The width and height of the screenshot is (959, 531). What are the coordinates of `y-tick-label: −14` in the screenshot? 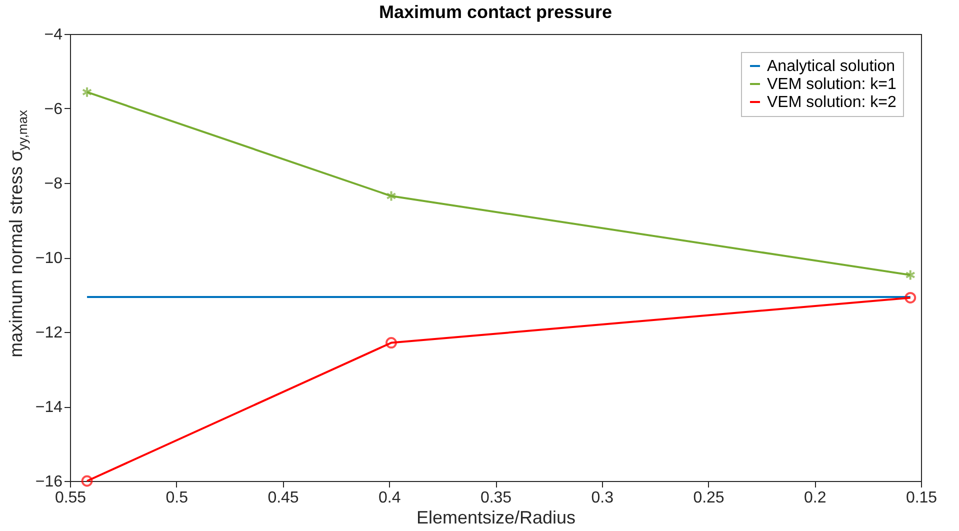 It's located at (49, 407).